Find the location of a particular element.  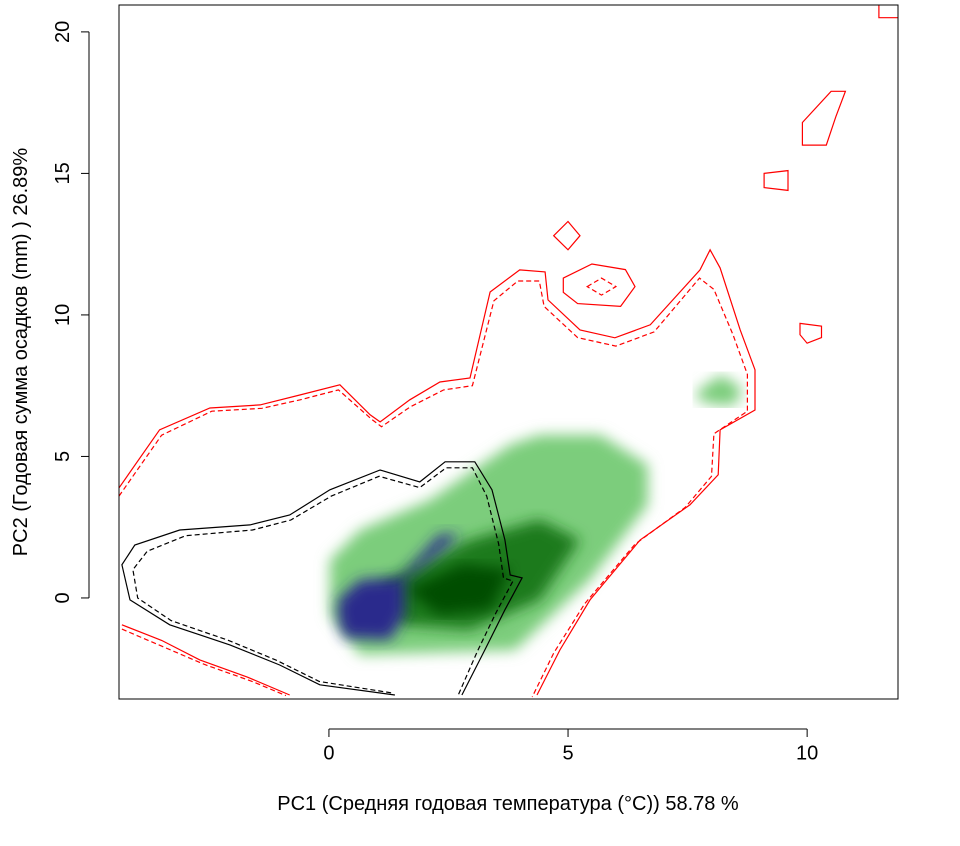

y-tick-label: 10 is located at coordinates (63, 315).